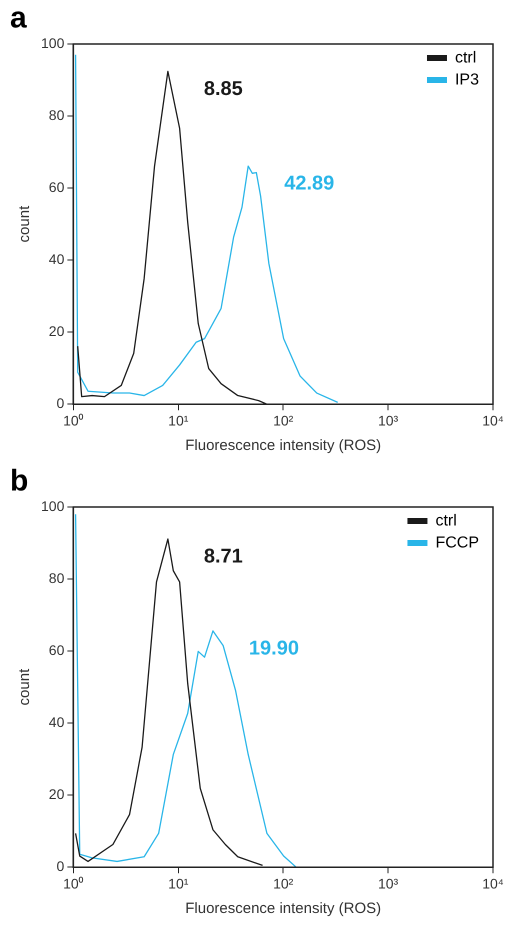 Image resolution: width=507 pixels, height=926 pixels. Describe the element at coordinates (223, 557) in the screenshot. I see `annotation: 8.71` at that location.